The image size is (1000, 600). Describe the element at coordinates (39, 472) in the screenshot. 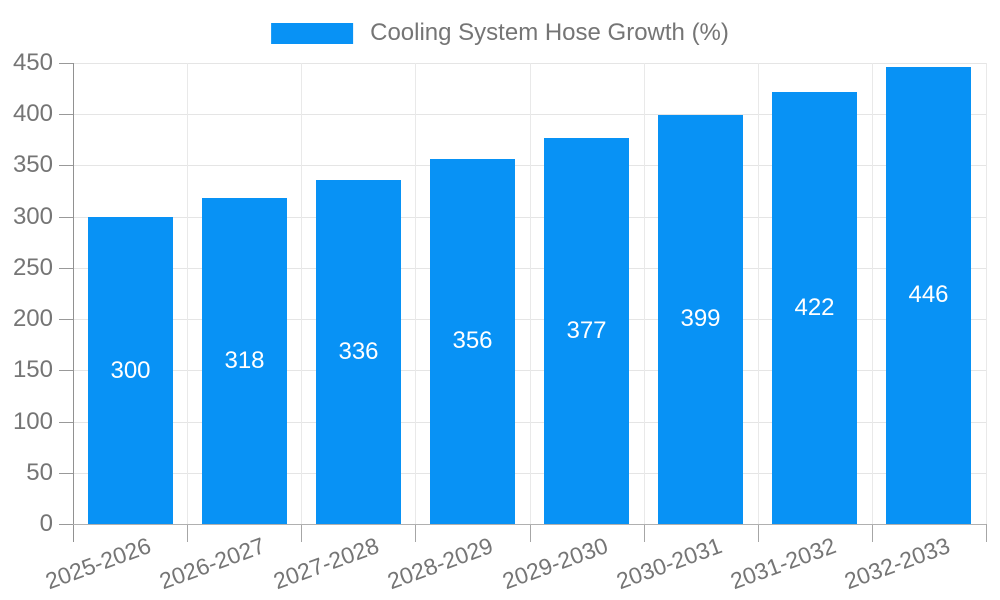

I see `y-axis-tick-label: 50` at that location.